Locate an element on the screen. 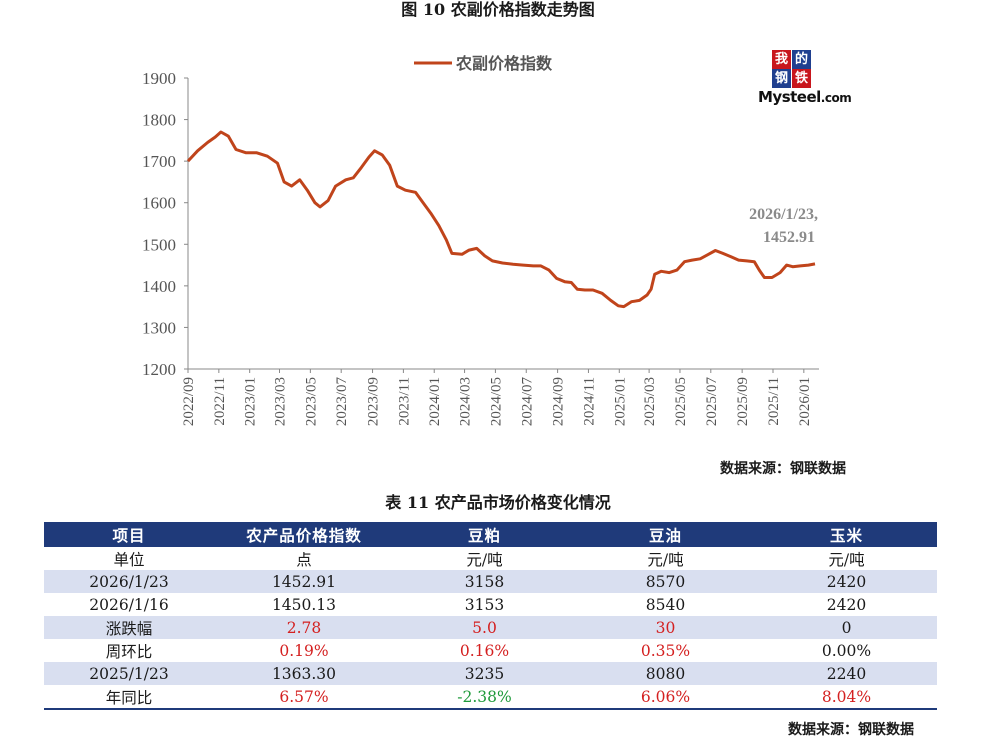  table-cell: 2026/1/23 is located at coordinates (129, 581).